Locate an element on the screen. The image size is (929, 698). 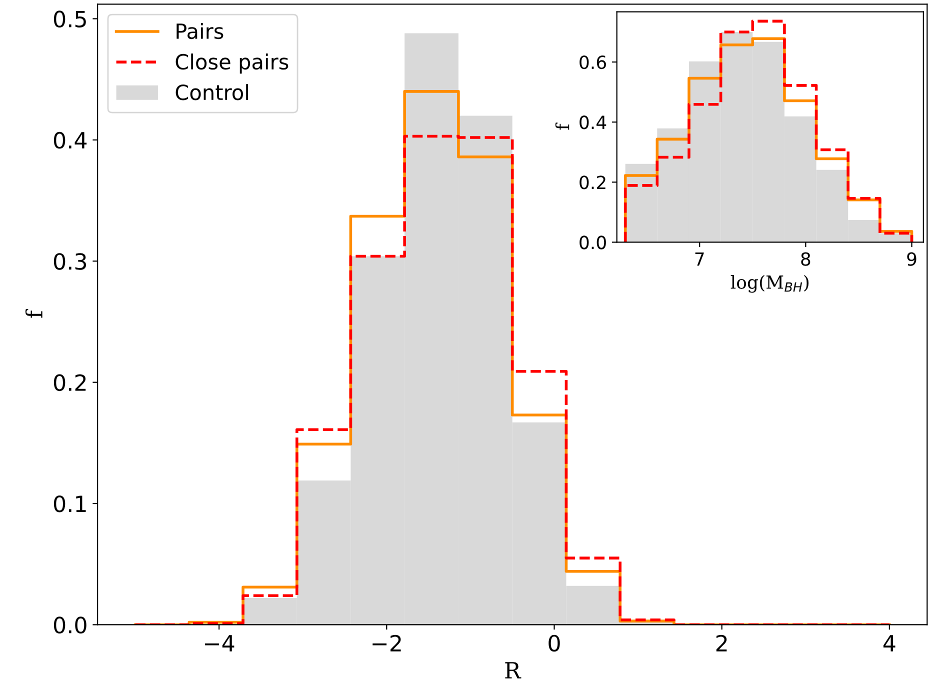
x-axis-title: log(M$_{BH}$) is located at coordinates (769, 283).